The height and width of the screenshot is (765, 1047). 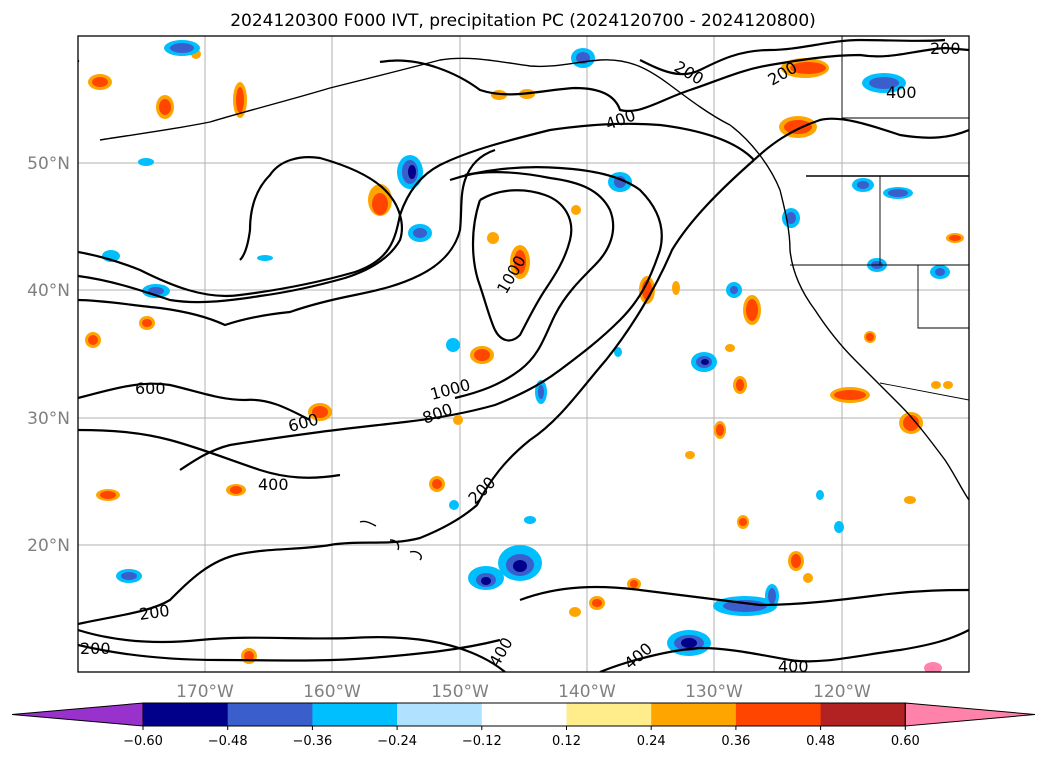 I want to click on ivt-1000-contour, so click(x=534, y=285).